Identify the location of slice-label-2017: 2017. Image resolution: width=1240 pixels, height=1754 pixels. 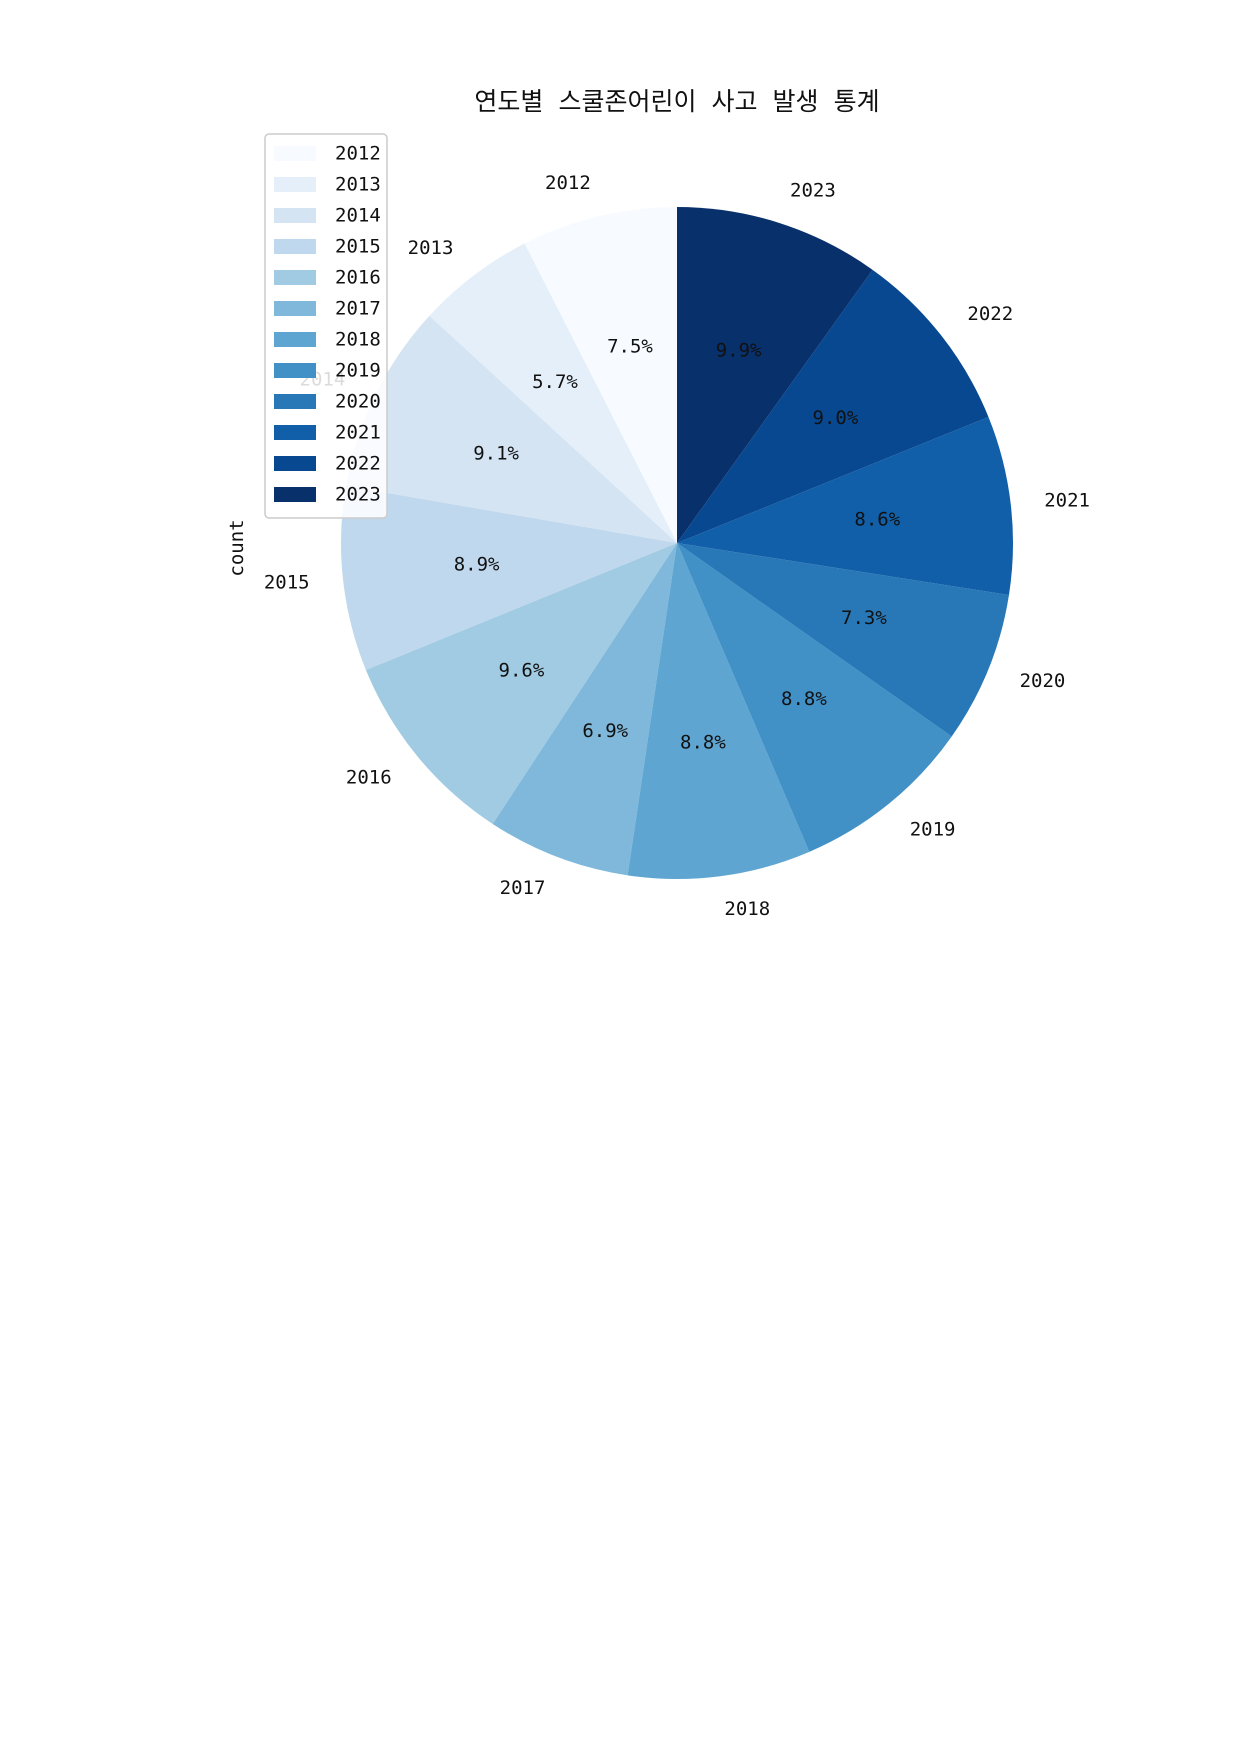
(523, 888).